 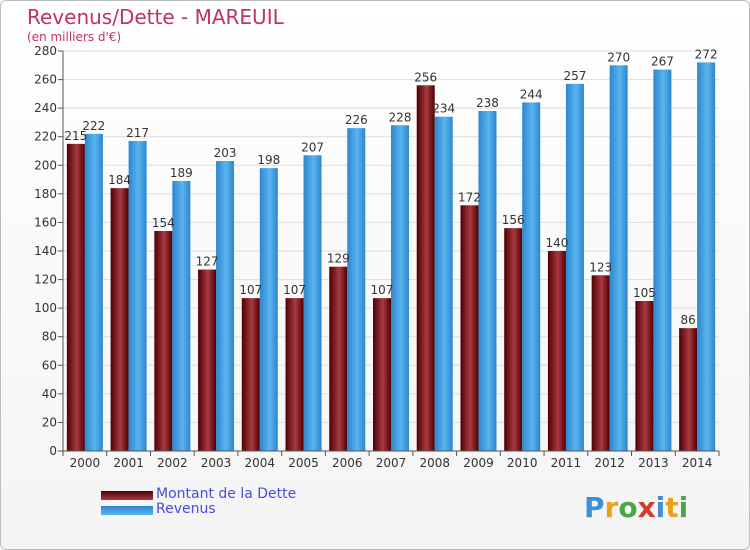 What do you see at coordinates (163, 223) in the screenshot?
I see `value-label-dette: 154` at bounding box center [163, 223].